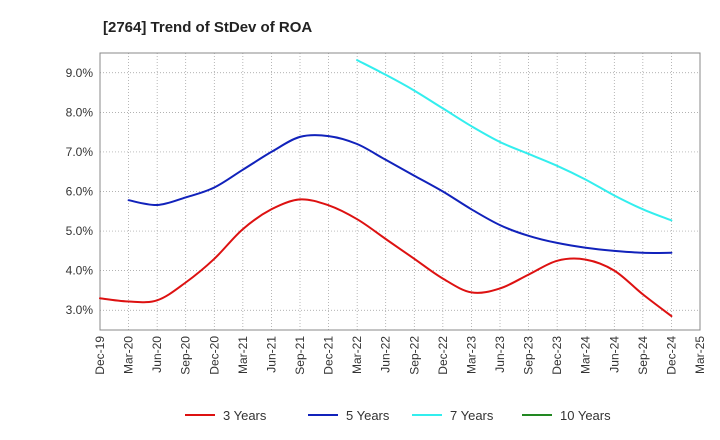  I want to click on legend-label-3-years: 3 Years, so click(245, 415).